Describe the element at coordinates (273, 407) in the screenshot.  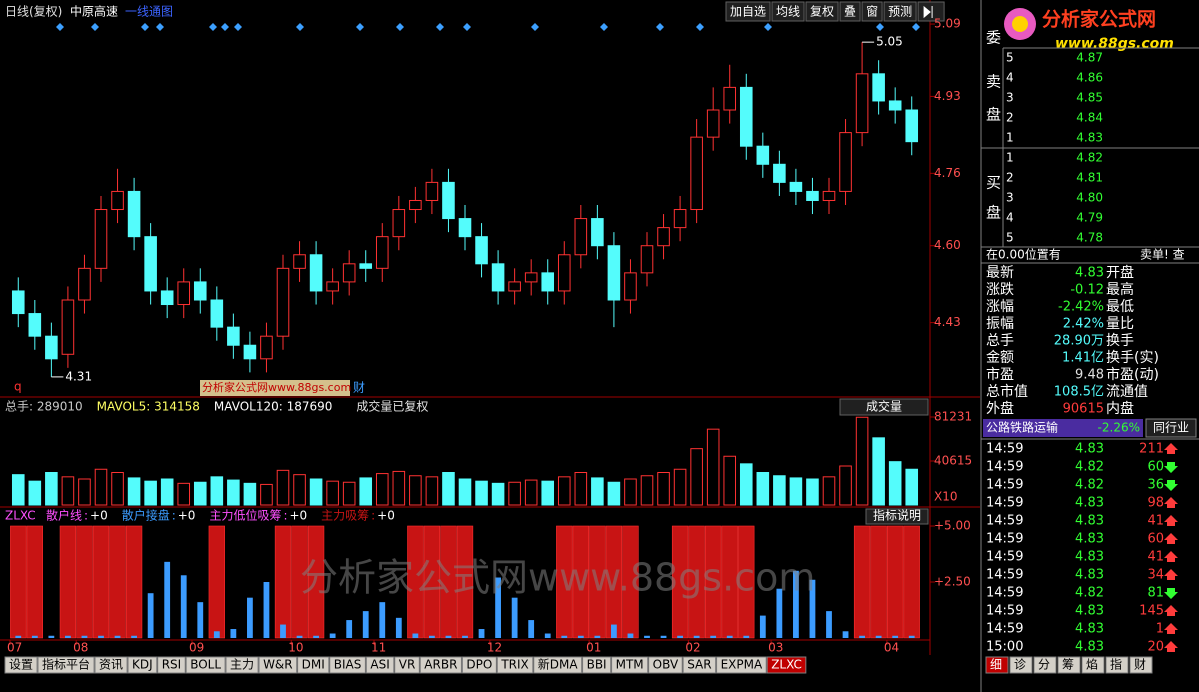
I see `volume-stat: MAVOL120: 187690` at that location.